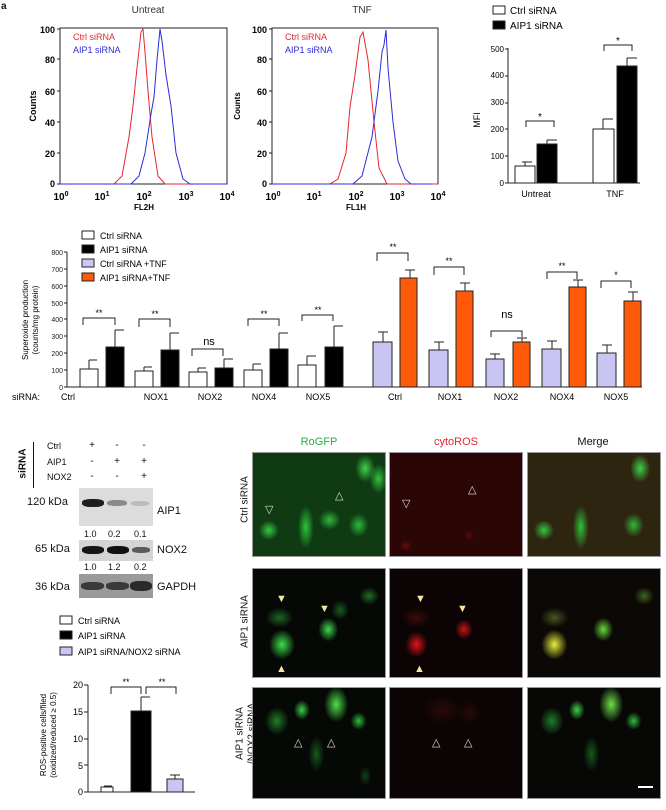 The height and width of the screenshot is (810, 666). I want to click on legend-3: AIP1 siRNA+TNF, so click(135, 278).